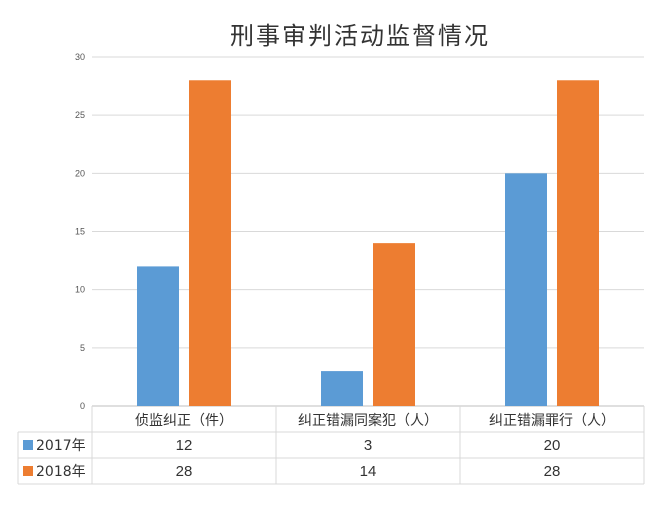  I want to click on y-axis: 0 5 10 15 20 25 30, so click(80, 231).